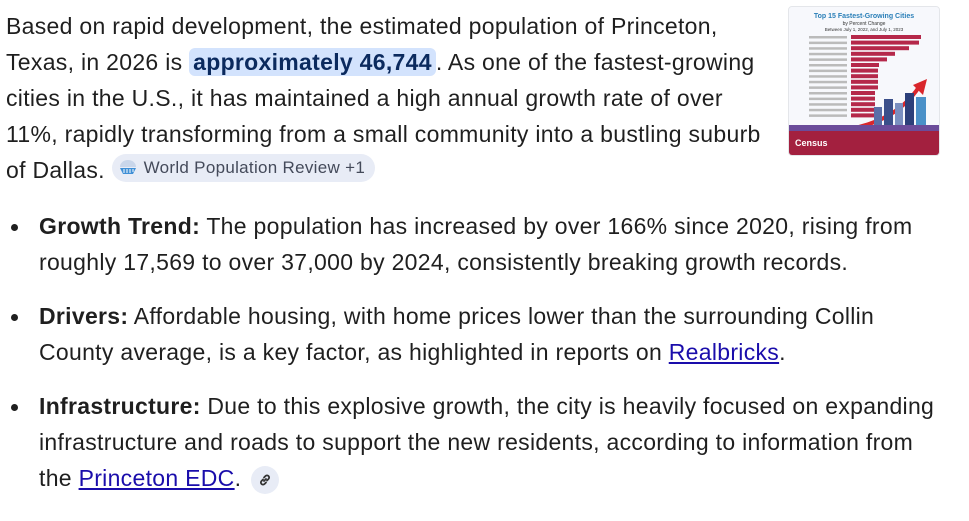 The image size is (969, 521). I want to click on thumbnail-title: Top 15 Fastest-Growing Cities, so click(864, 16).